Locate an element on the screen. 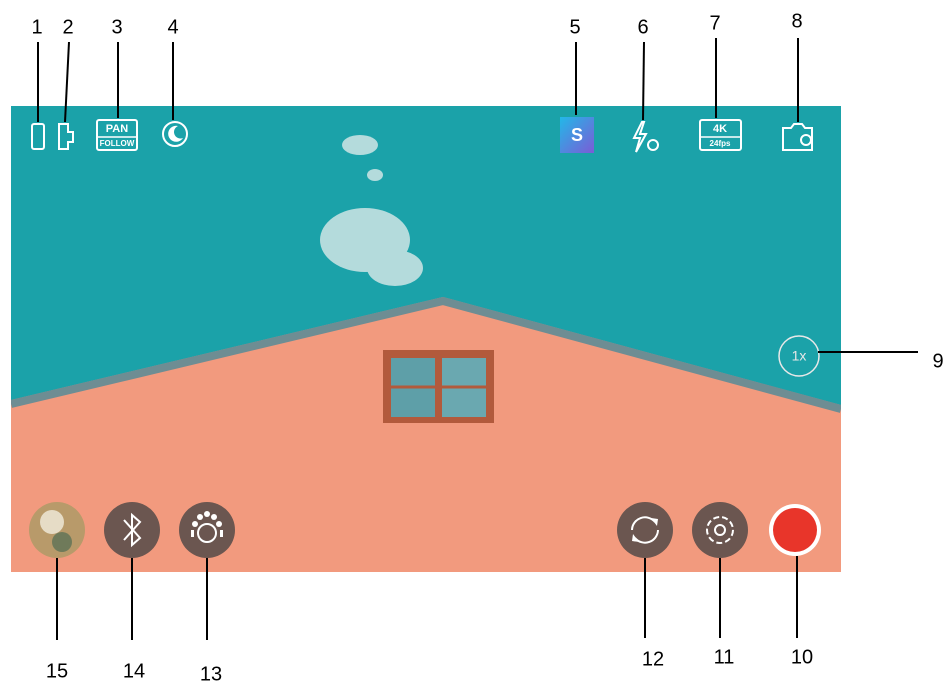 The width and height of the screenshot is (949, 684). callout: 1 is located at coordinates (36, 27).